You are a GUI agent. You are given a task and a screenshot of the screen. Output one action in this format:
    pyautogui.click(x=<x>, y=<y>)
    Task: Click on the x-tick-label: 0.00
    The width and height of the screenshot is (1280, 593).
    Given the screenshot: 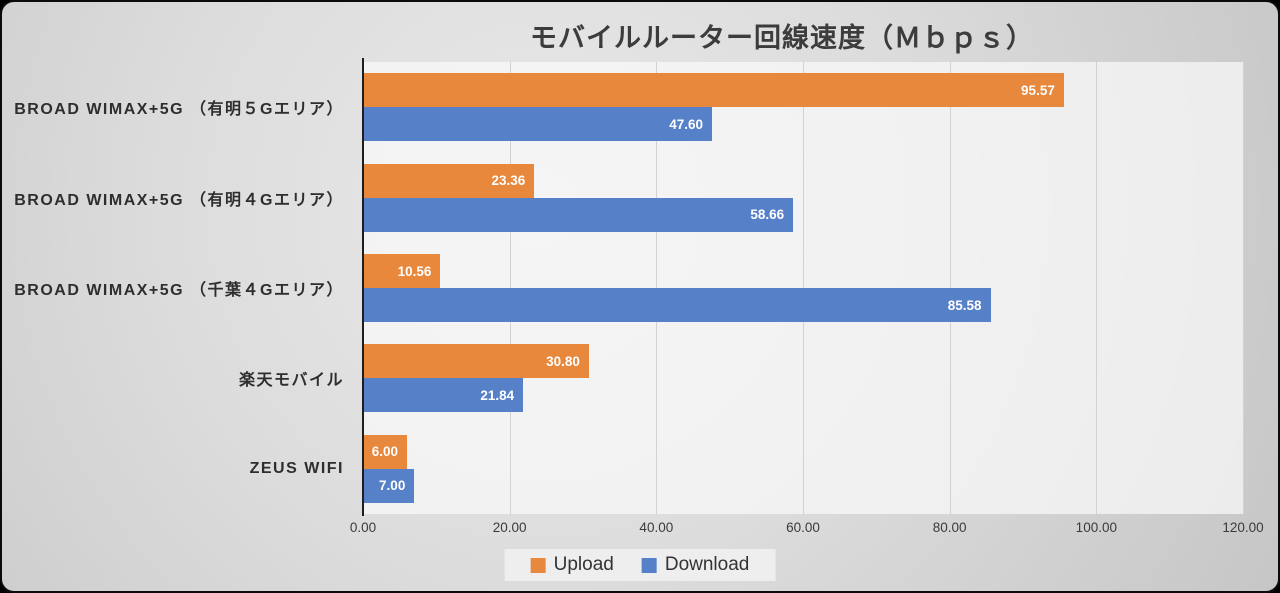 What is the action you would take?
    pyautogui.click(x=363, y=527)
    